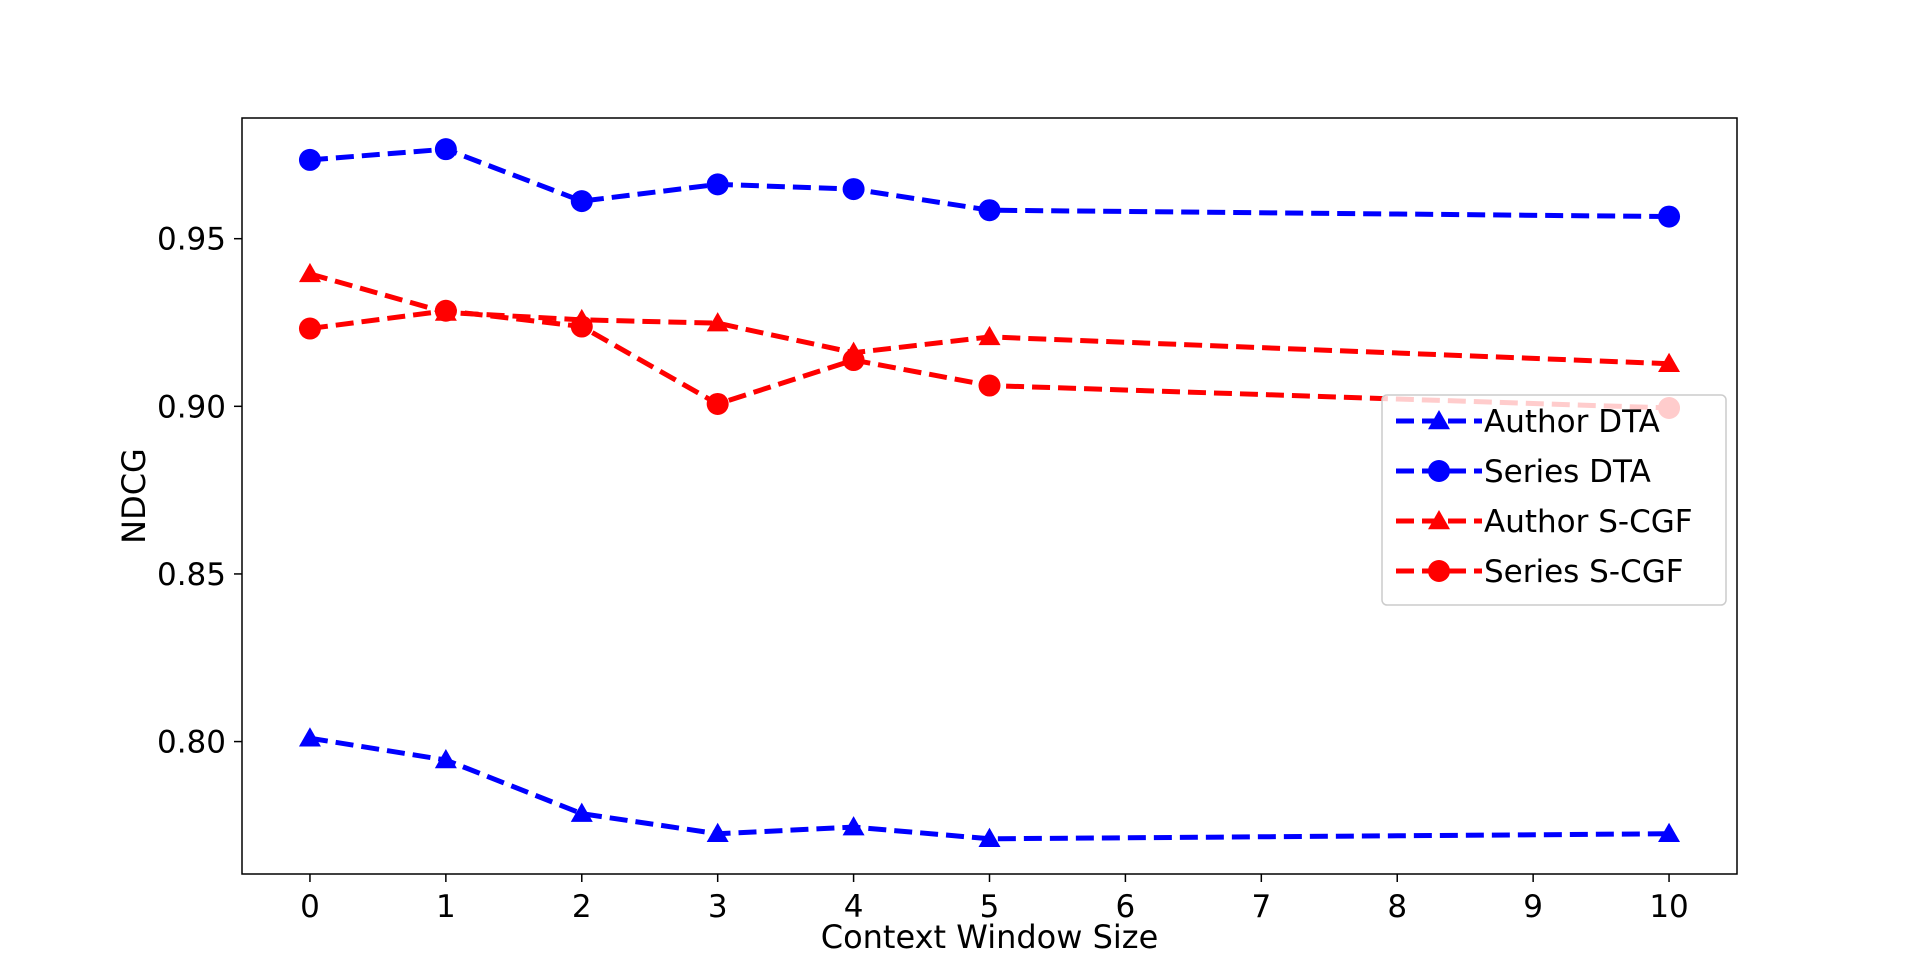 Image resolution: width=1920 pixels, height=977 pixels. What do you see at coordinates (718, 907) in the screenshot?
I see `x-tick-label: 3` at bounding box center [718, 907].